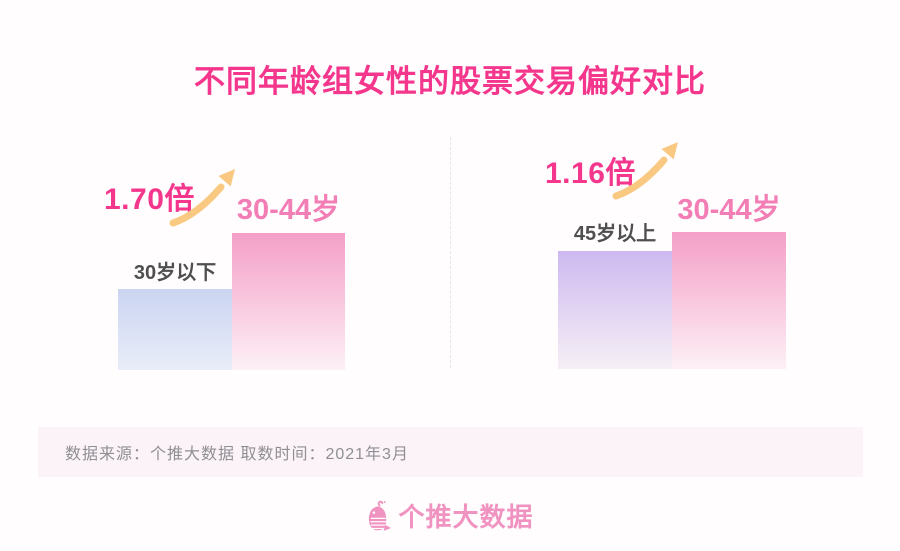  I want to click on multiplier-label-right: 1.16倍, so click(590, 173).